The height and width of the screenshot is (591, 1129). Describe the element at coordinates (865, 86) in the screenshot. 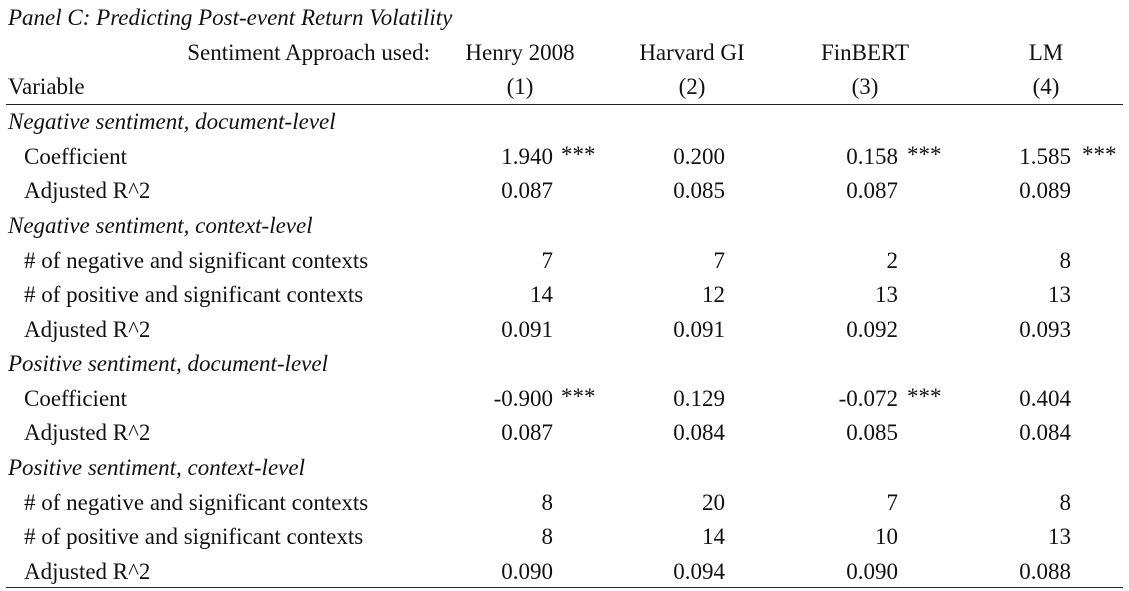

I see `column-number-3: (3)` at that location.